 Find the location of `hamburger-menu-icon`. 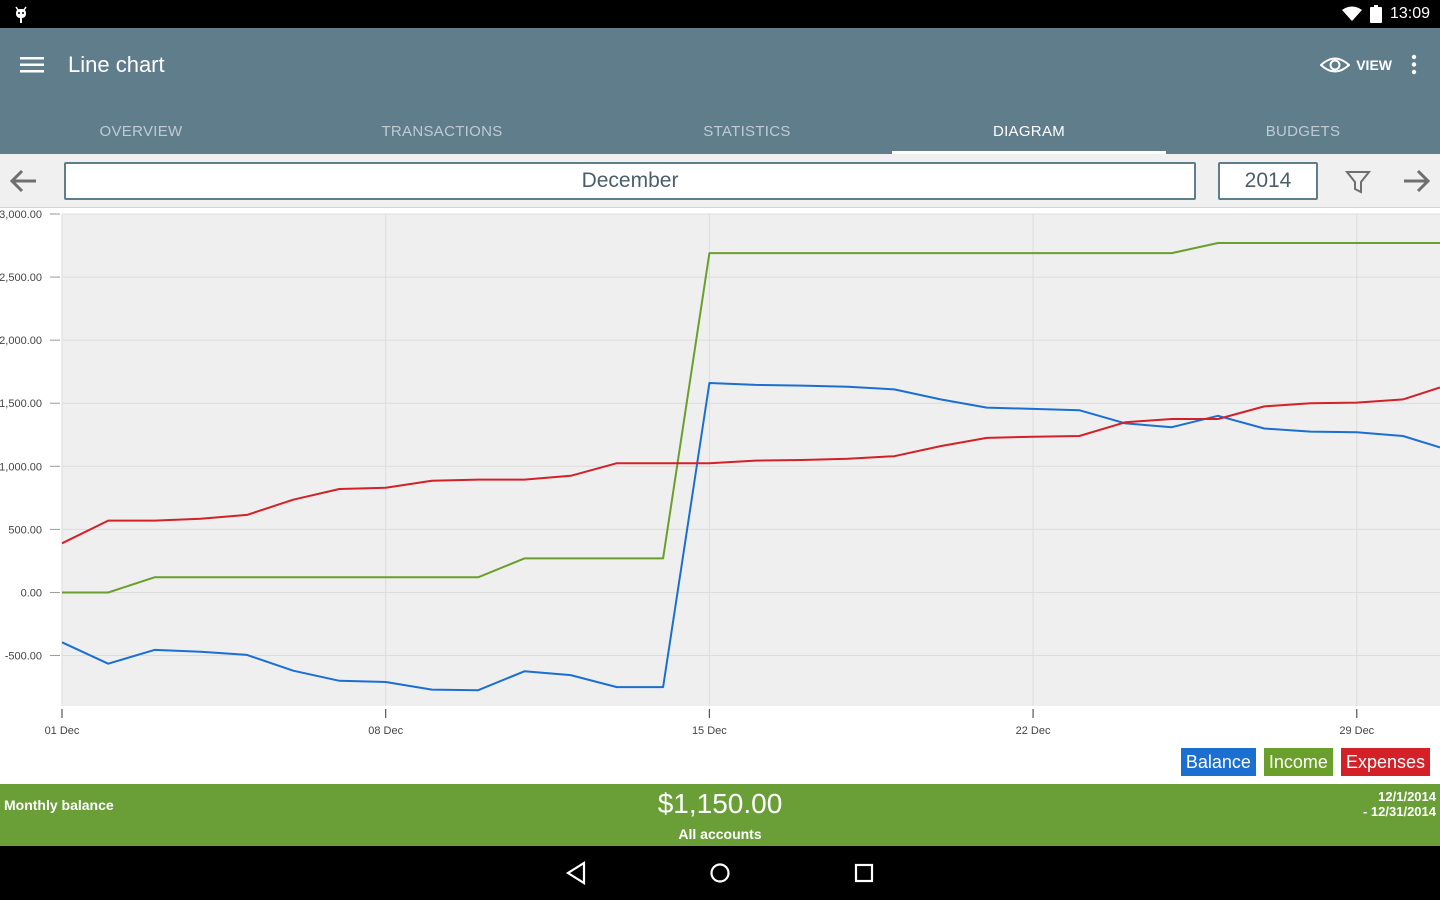

hamburger-menu-icon is located at coordinates (32, 65).